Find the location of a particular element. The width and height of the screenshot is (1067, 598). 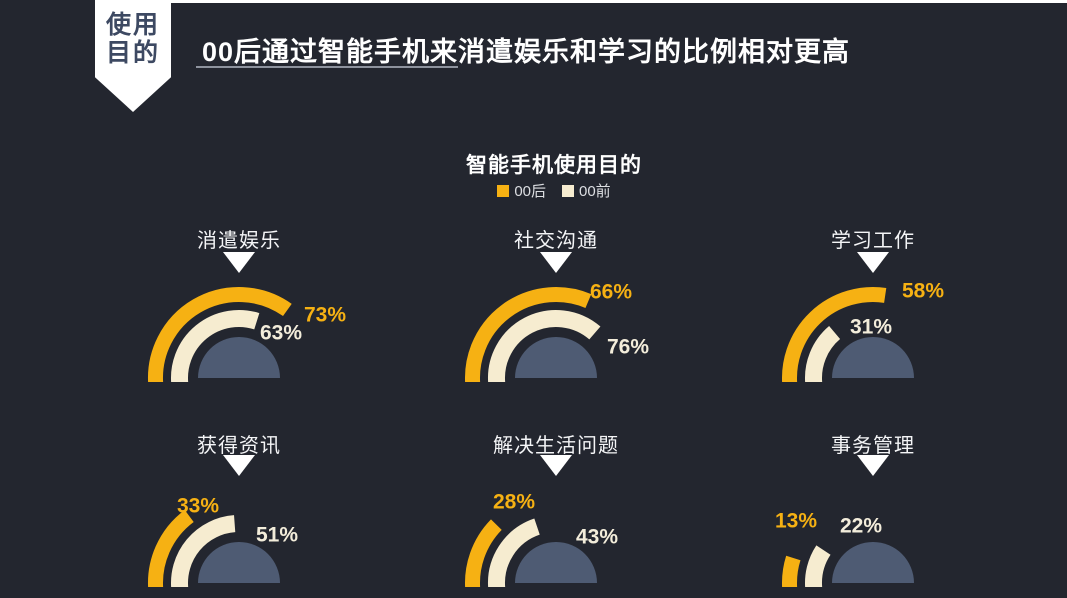

gauge-category-label: 获得资讯 is located at coordinates (239, 446).